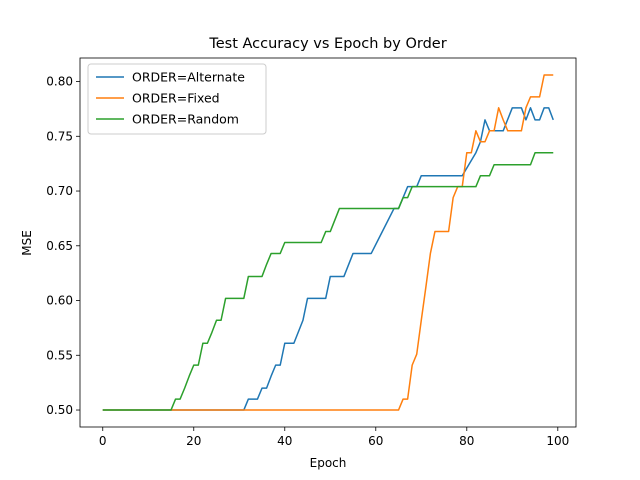  I want to click on chart-title: Test Accuracy vs Epoch by Order, so click(327, 44).